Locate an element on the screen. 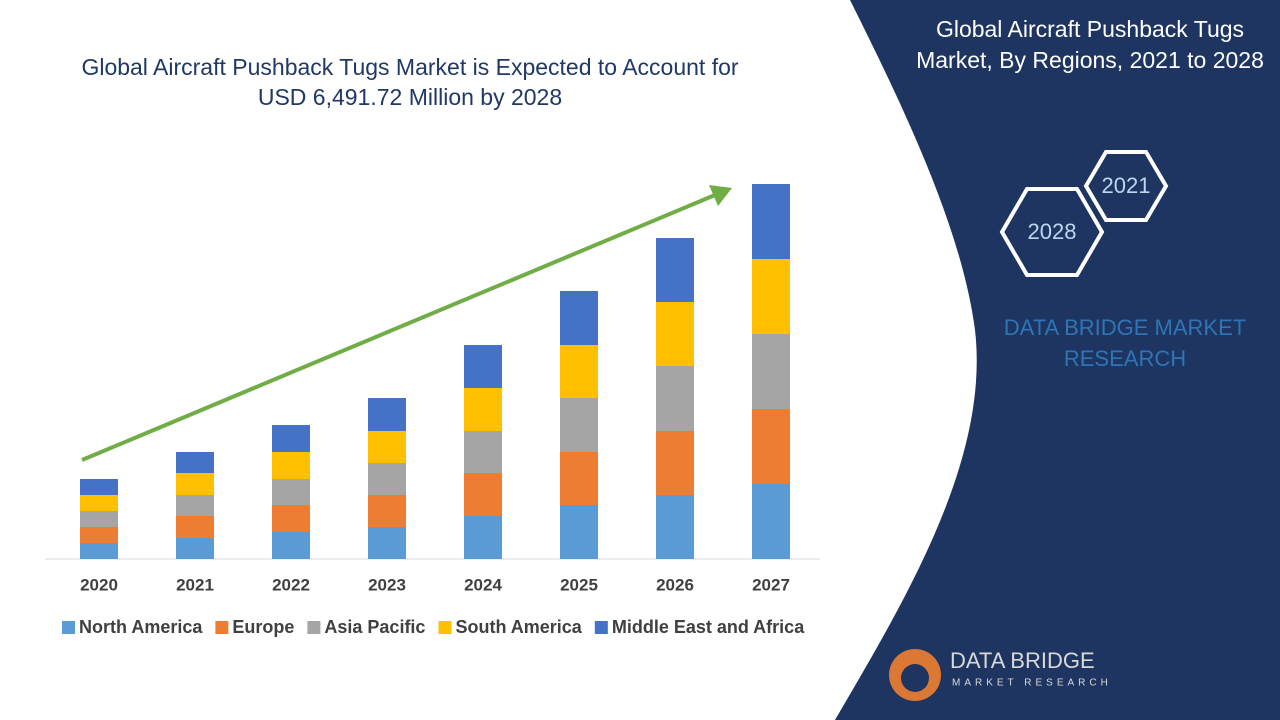  trend-arrowhead is located at coordinates (720, 195).